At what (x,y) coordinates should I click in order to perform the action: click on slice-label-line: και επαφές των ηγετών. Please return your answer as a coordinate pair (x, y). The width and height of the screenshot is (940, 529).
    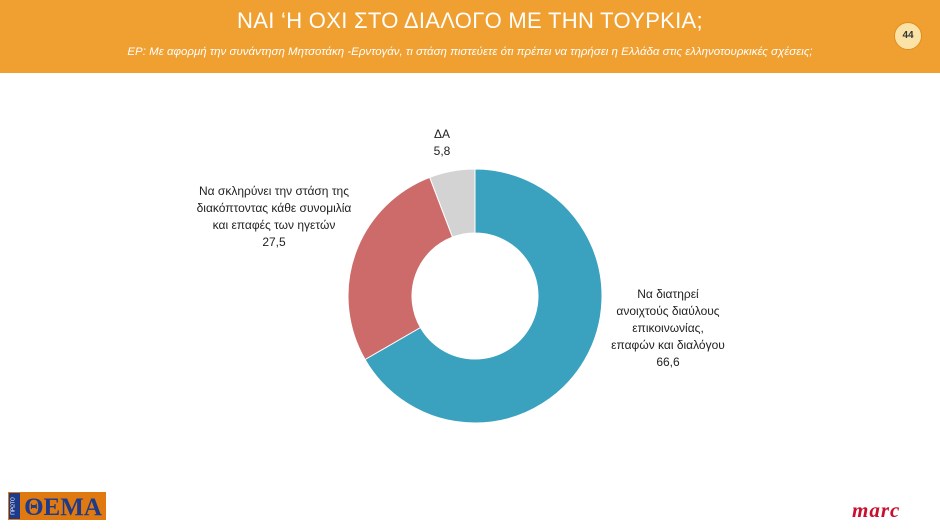
    Looking at the image, I should click on (274, 225).